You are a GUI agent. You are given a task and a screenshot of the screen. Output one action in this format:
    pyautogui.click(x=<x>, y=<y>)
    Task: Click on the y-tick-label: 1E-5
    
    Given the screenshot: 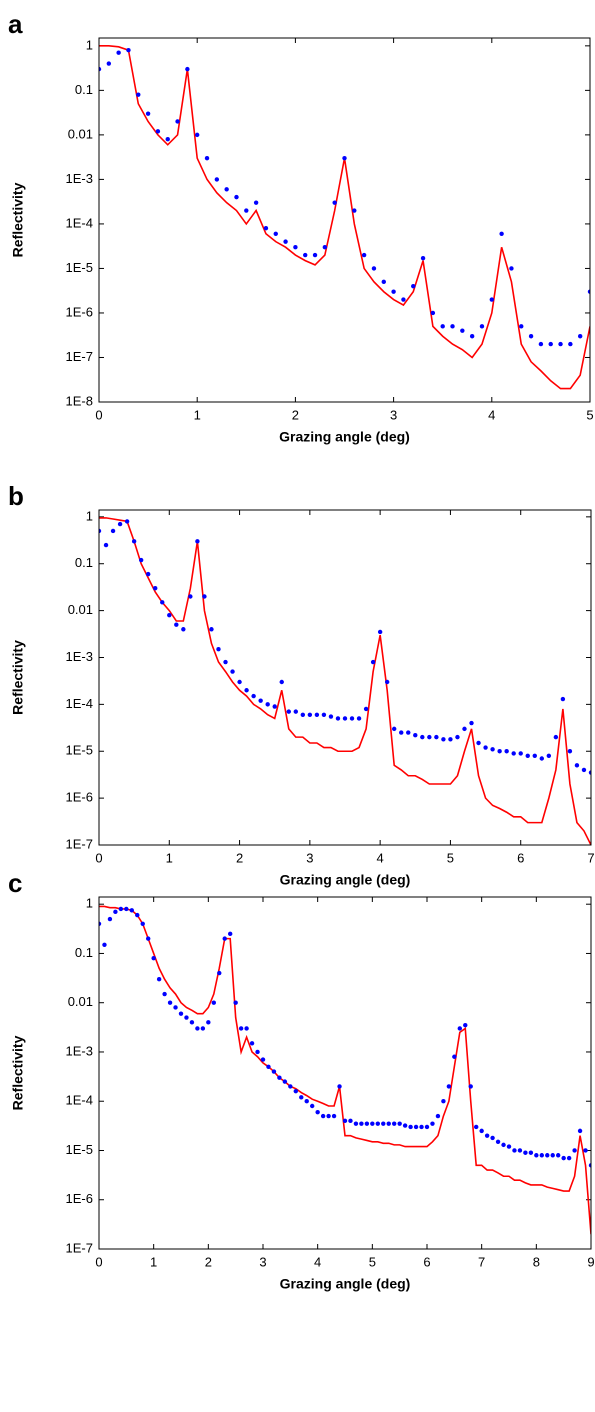 What is the action you would take?
    pyautogui.click(x=79, y=1149)
    